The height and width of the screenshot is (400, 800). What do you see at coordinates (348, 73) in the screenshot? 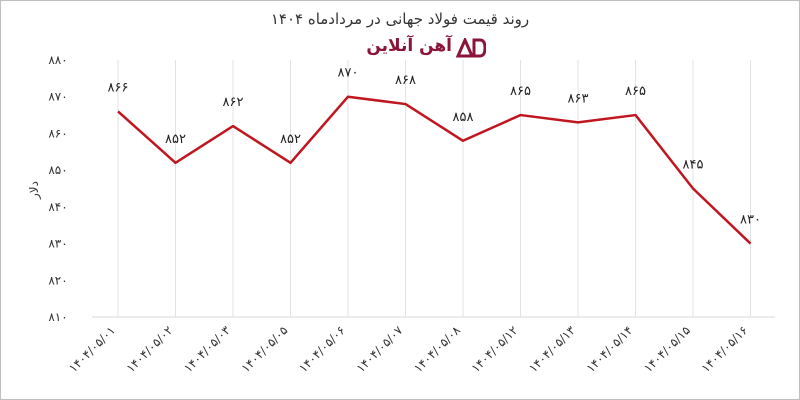
I see `data-label: ۸۷۰` at bounding box center [348, 73].